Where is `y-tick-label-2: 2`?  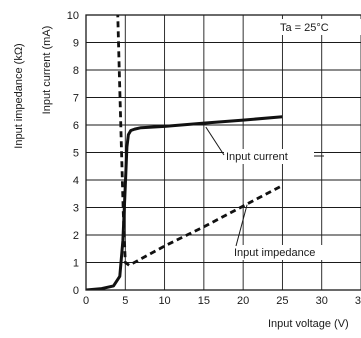
y-tick-label-2: 2 is located at coordinates (76, 236).